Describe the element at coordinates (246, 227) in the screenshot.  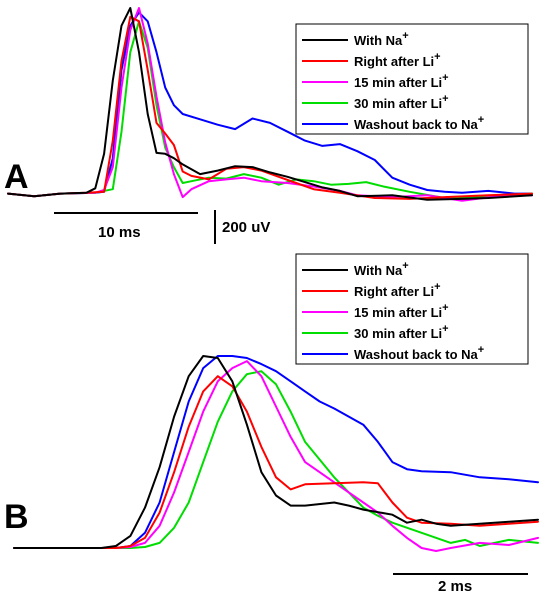
I see `panel-a-amplitude-scalebar-label: 200 uV` at that location.